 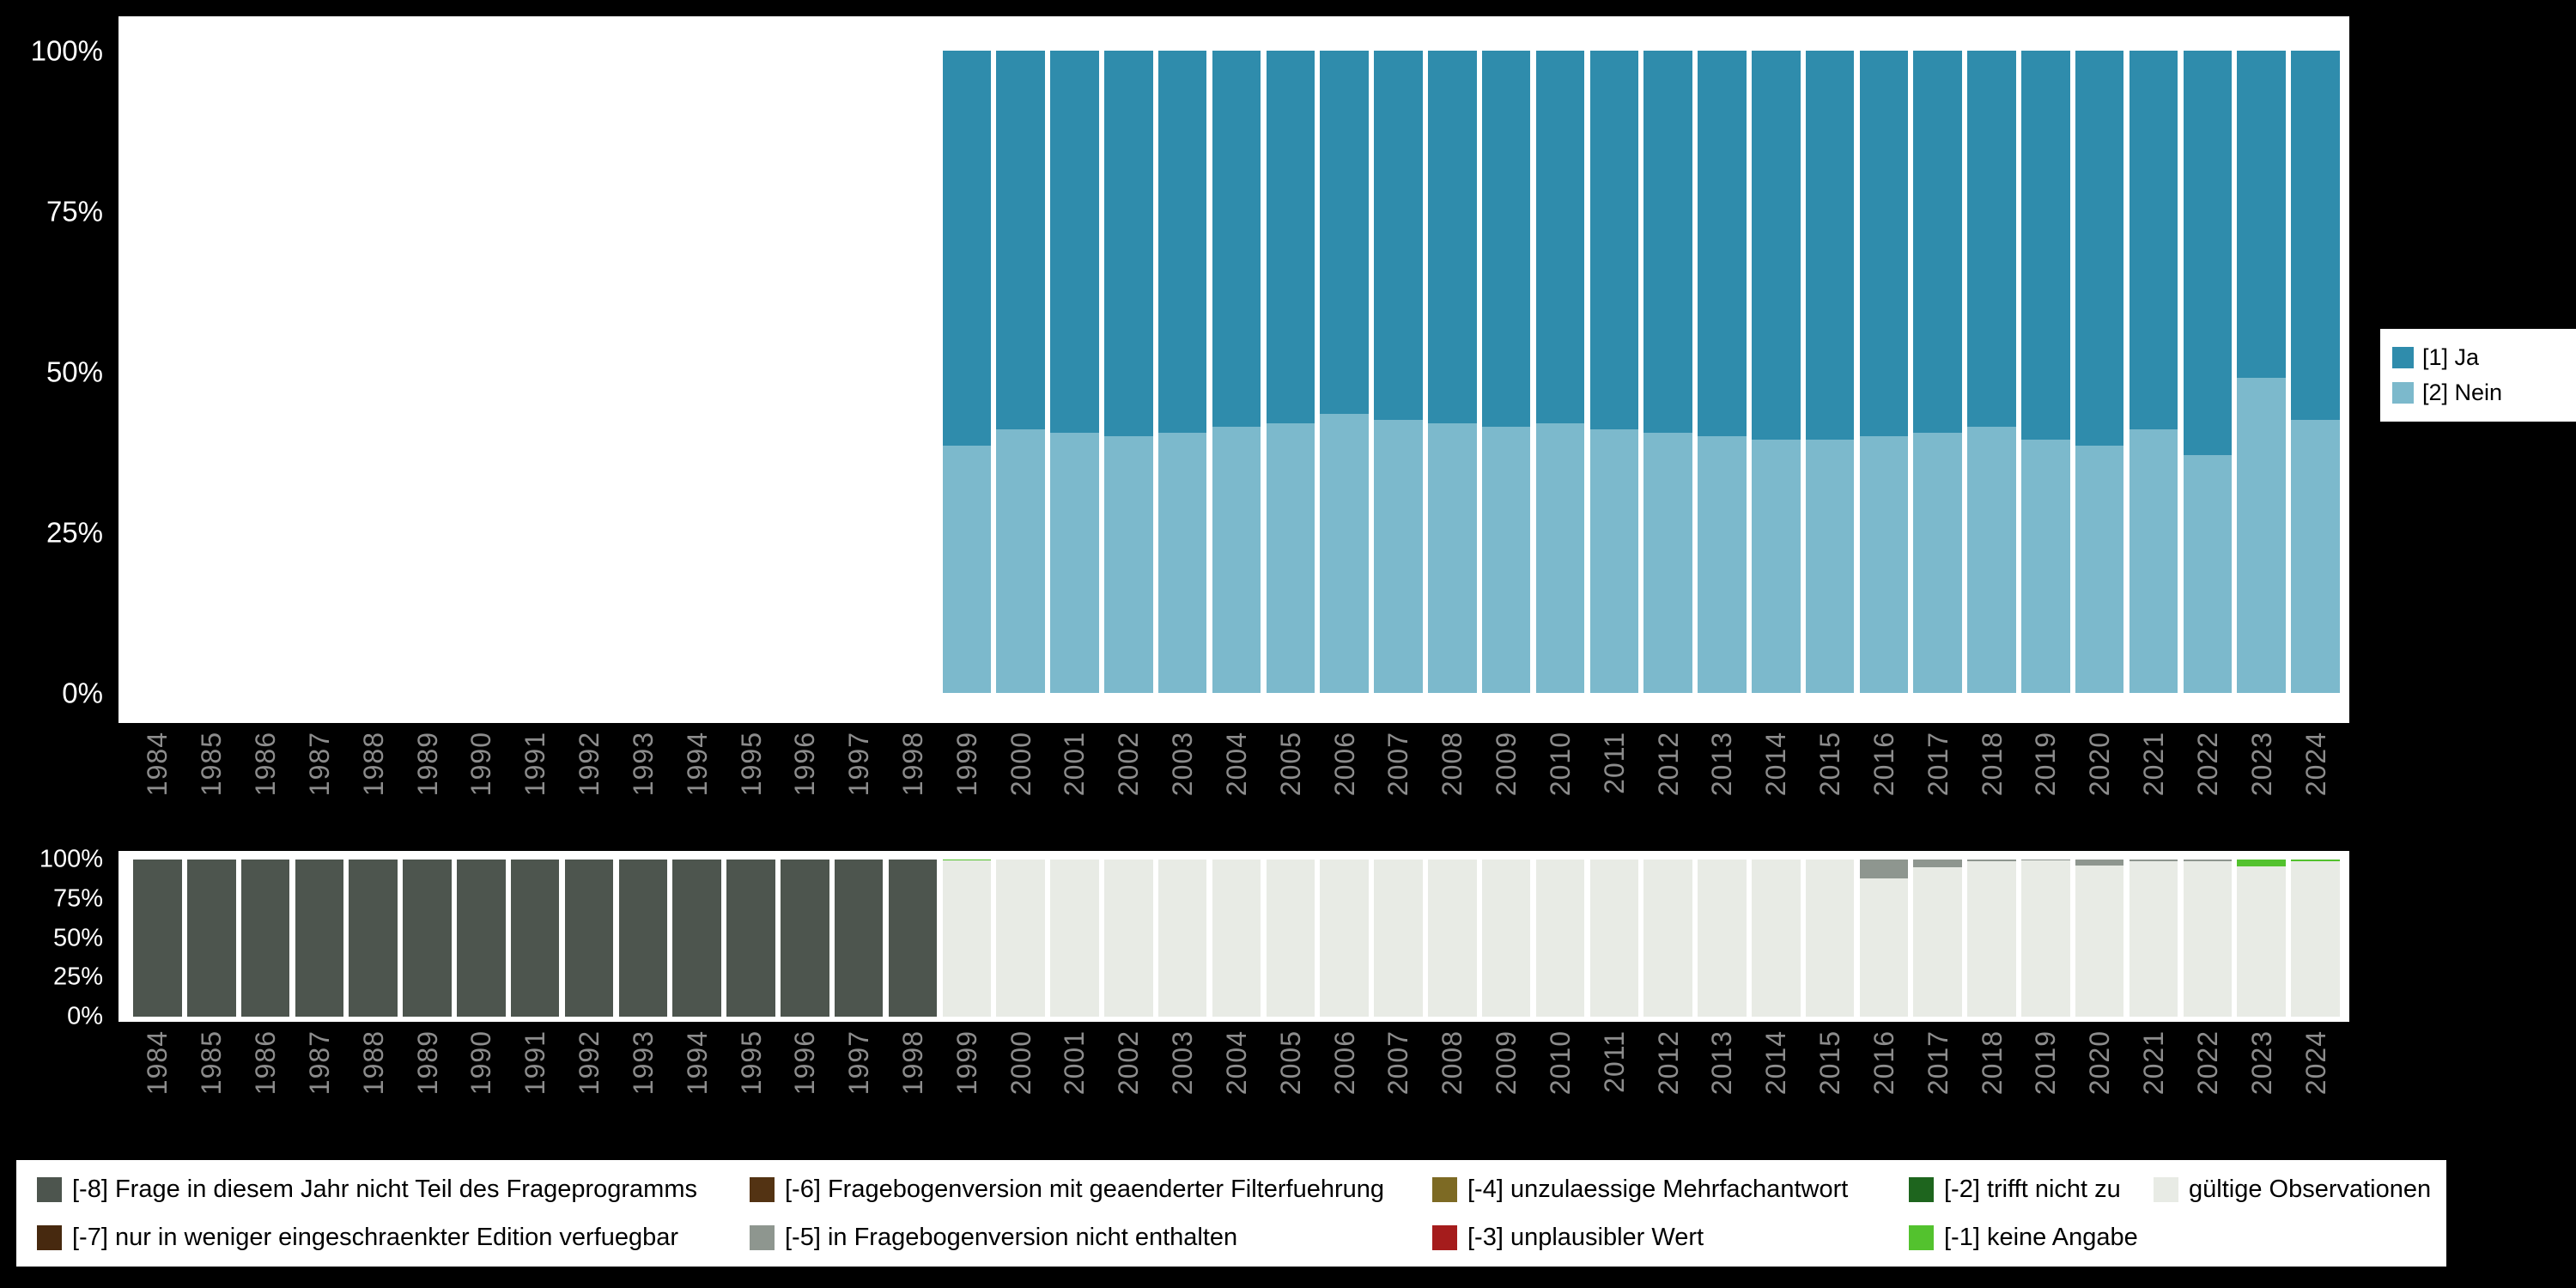 I want to click on stacked-bar-2001, so click(x=1074, y=939).